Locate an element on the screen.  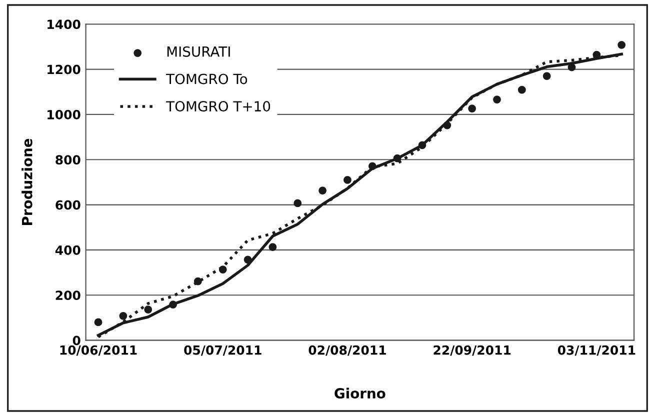
x-axis-title: Giorno is located at coordinates (360, 393).